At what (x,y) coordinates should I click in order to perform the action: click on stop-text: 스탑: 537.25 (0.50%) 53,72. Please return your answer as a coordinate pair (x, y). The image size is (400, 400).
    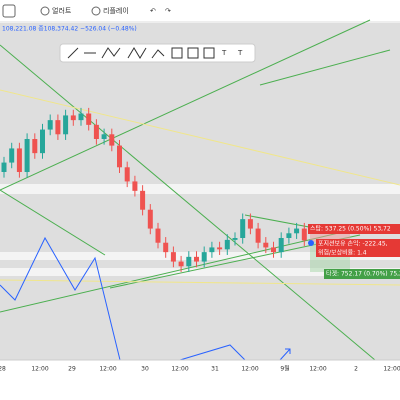
    Looking at the image, I should click on (350, 229).